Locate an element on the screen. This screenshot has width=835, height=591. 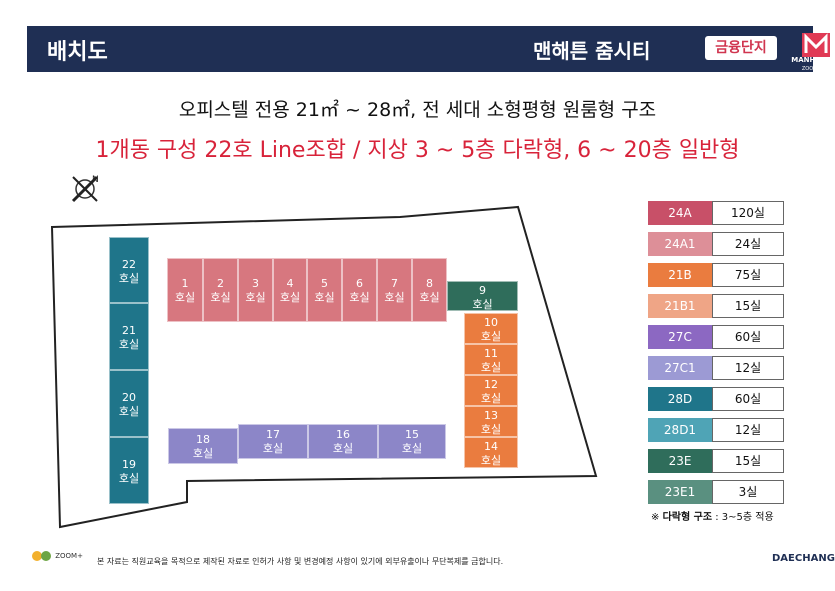
compass-icon: N is located at coordinates (85, 189).